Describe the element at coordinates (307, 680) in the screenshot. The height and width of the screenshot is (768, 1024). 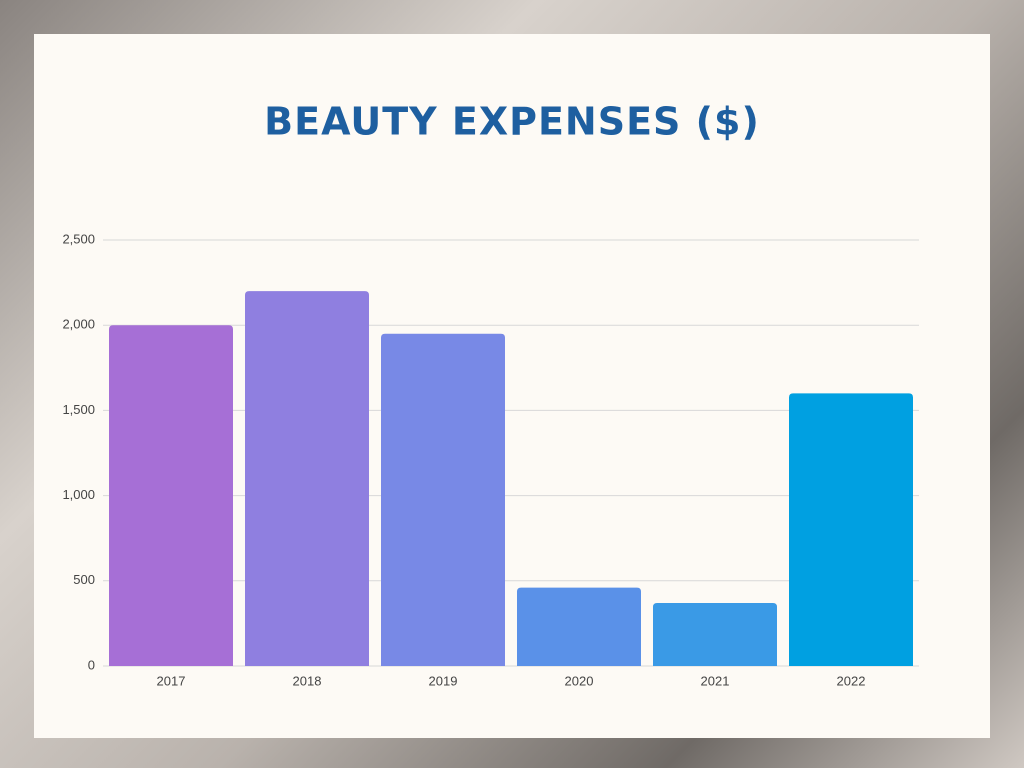
I see `x-tick-label: 2018` at that location.